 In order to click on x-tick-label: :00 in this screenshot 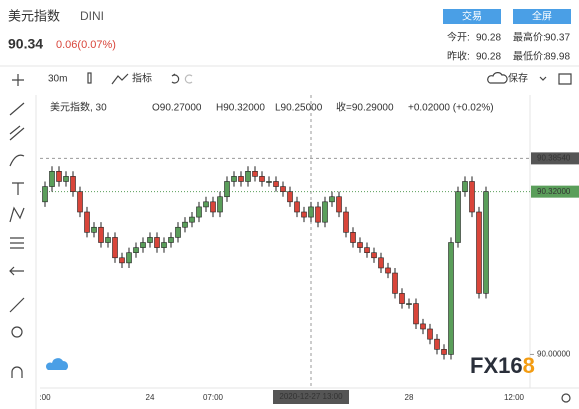, I will do `click(45, 397)`.